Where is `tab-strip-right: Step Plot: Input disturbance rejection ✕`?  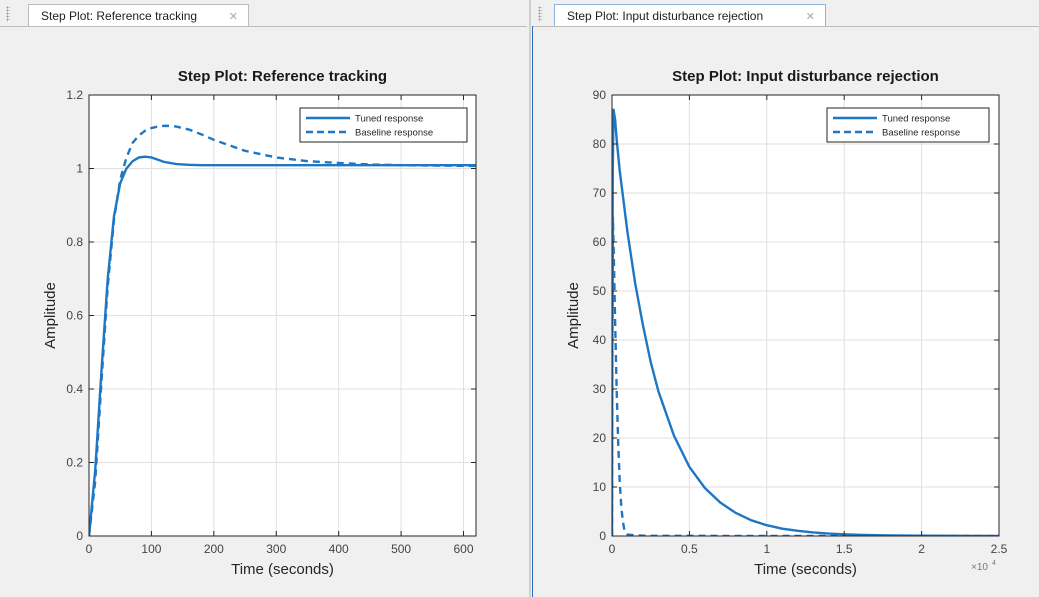 tab-strip-right: Step Plot: Input disturbance rejection ✕ is located at coordinates (785, 13).